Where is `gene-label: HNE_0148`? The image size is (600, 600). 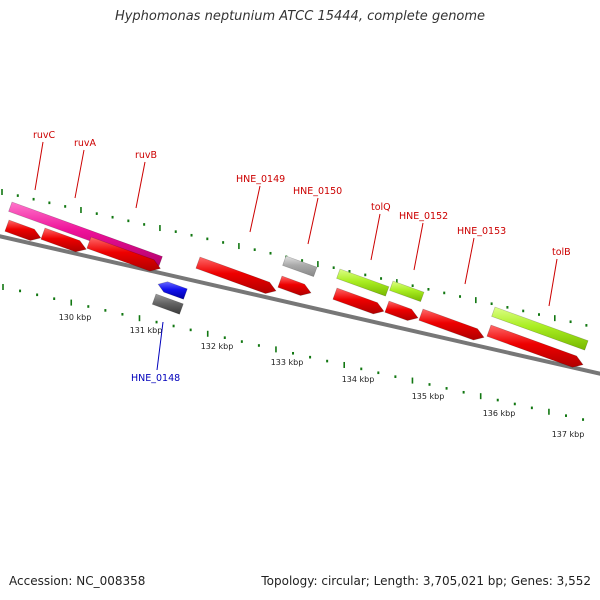
gene-label: HNE_0148 is located at coordinates (155, 378).